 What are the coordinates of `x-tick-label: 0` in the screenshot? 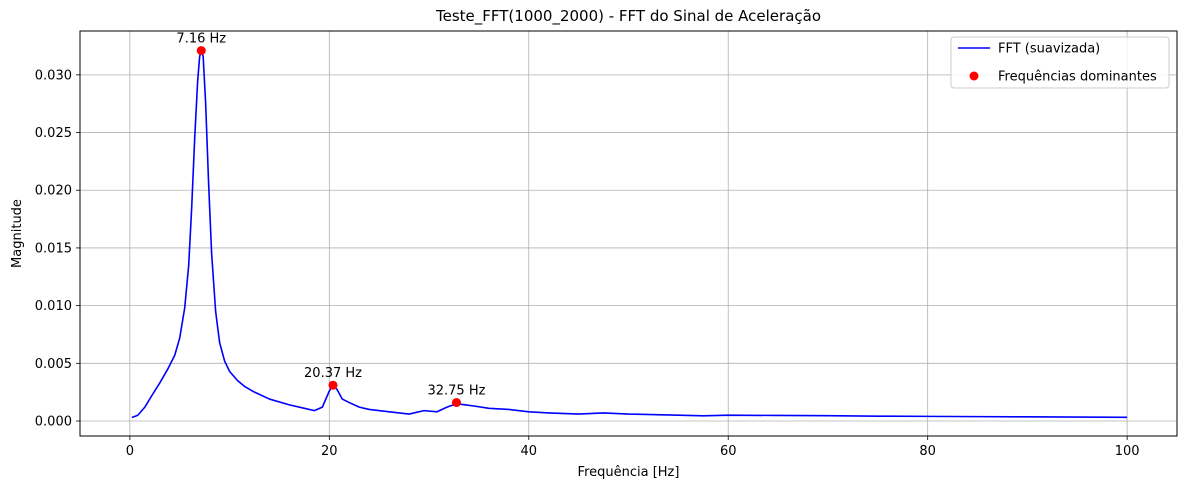 It's located at (130, 451).